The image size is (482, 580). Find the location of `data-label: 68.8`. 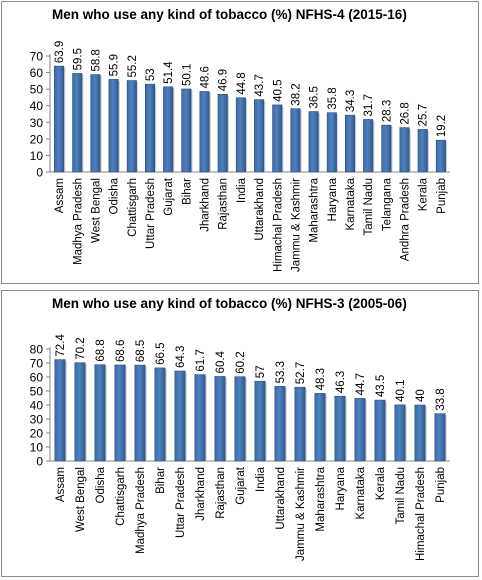

data-label: 68.8 is located at coordinates (101, 350).